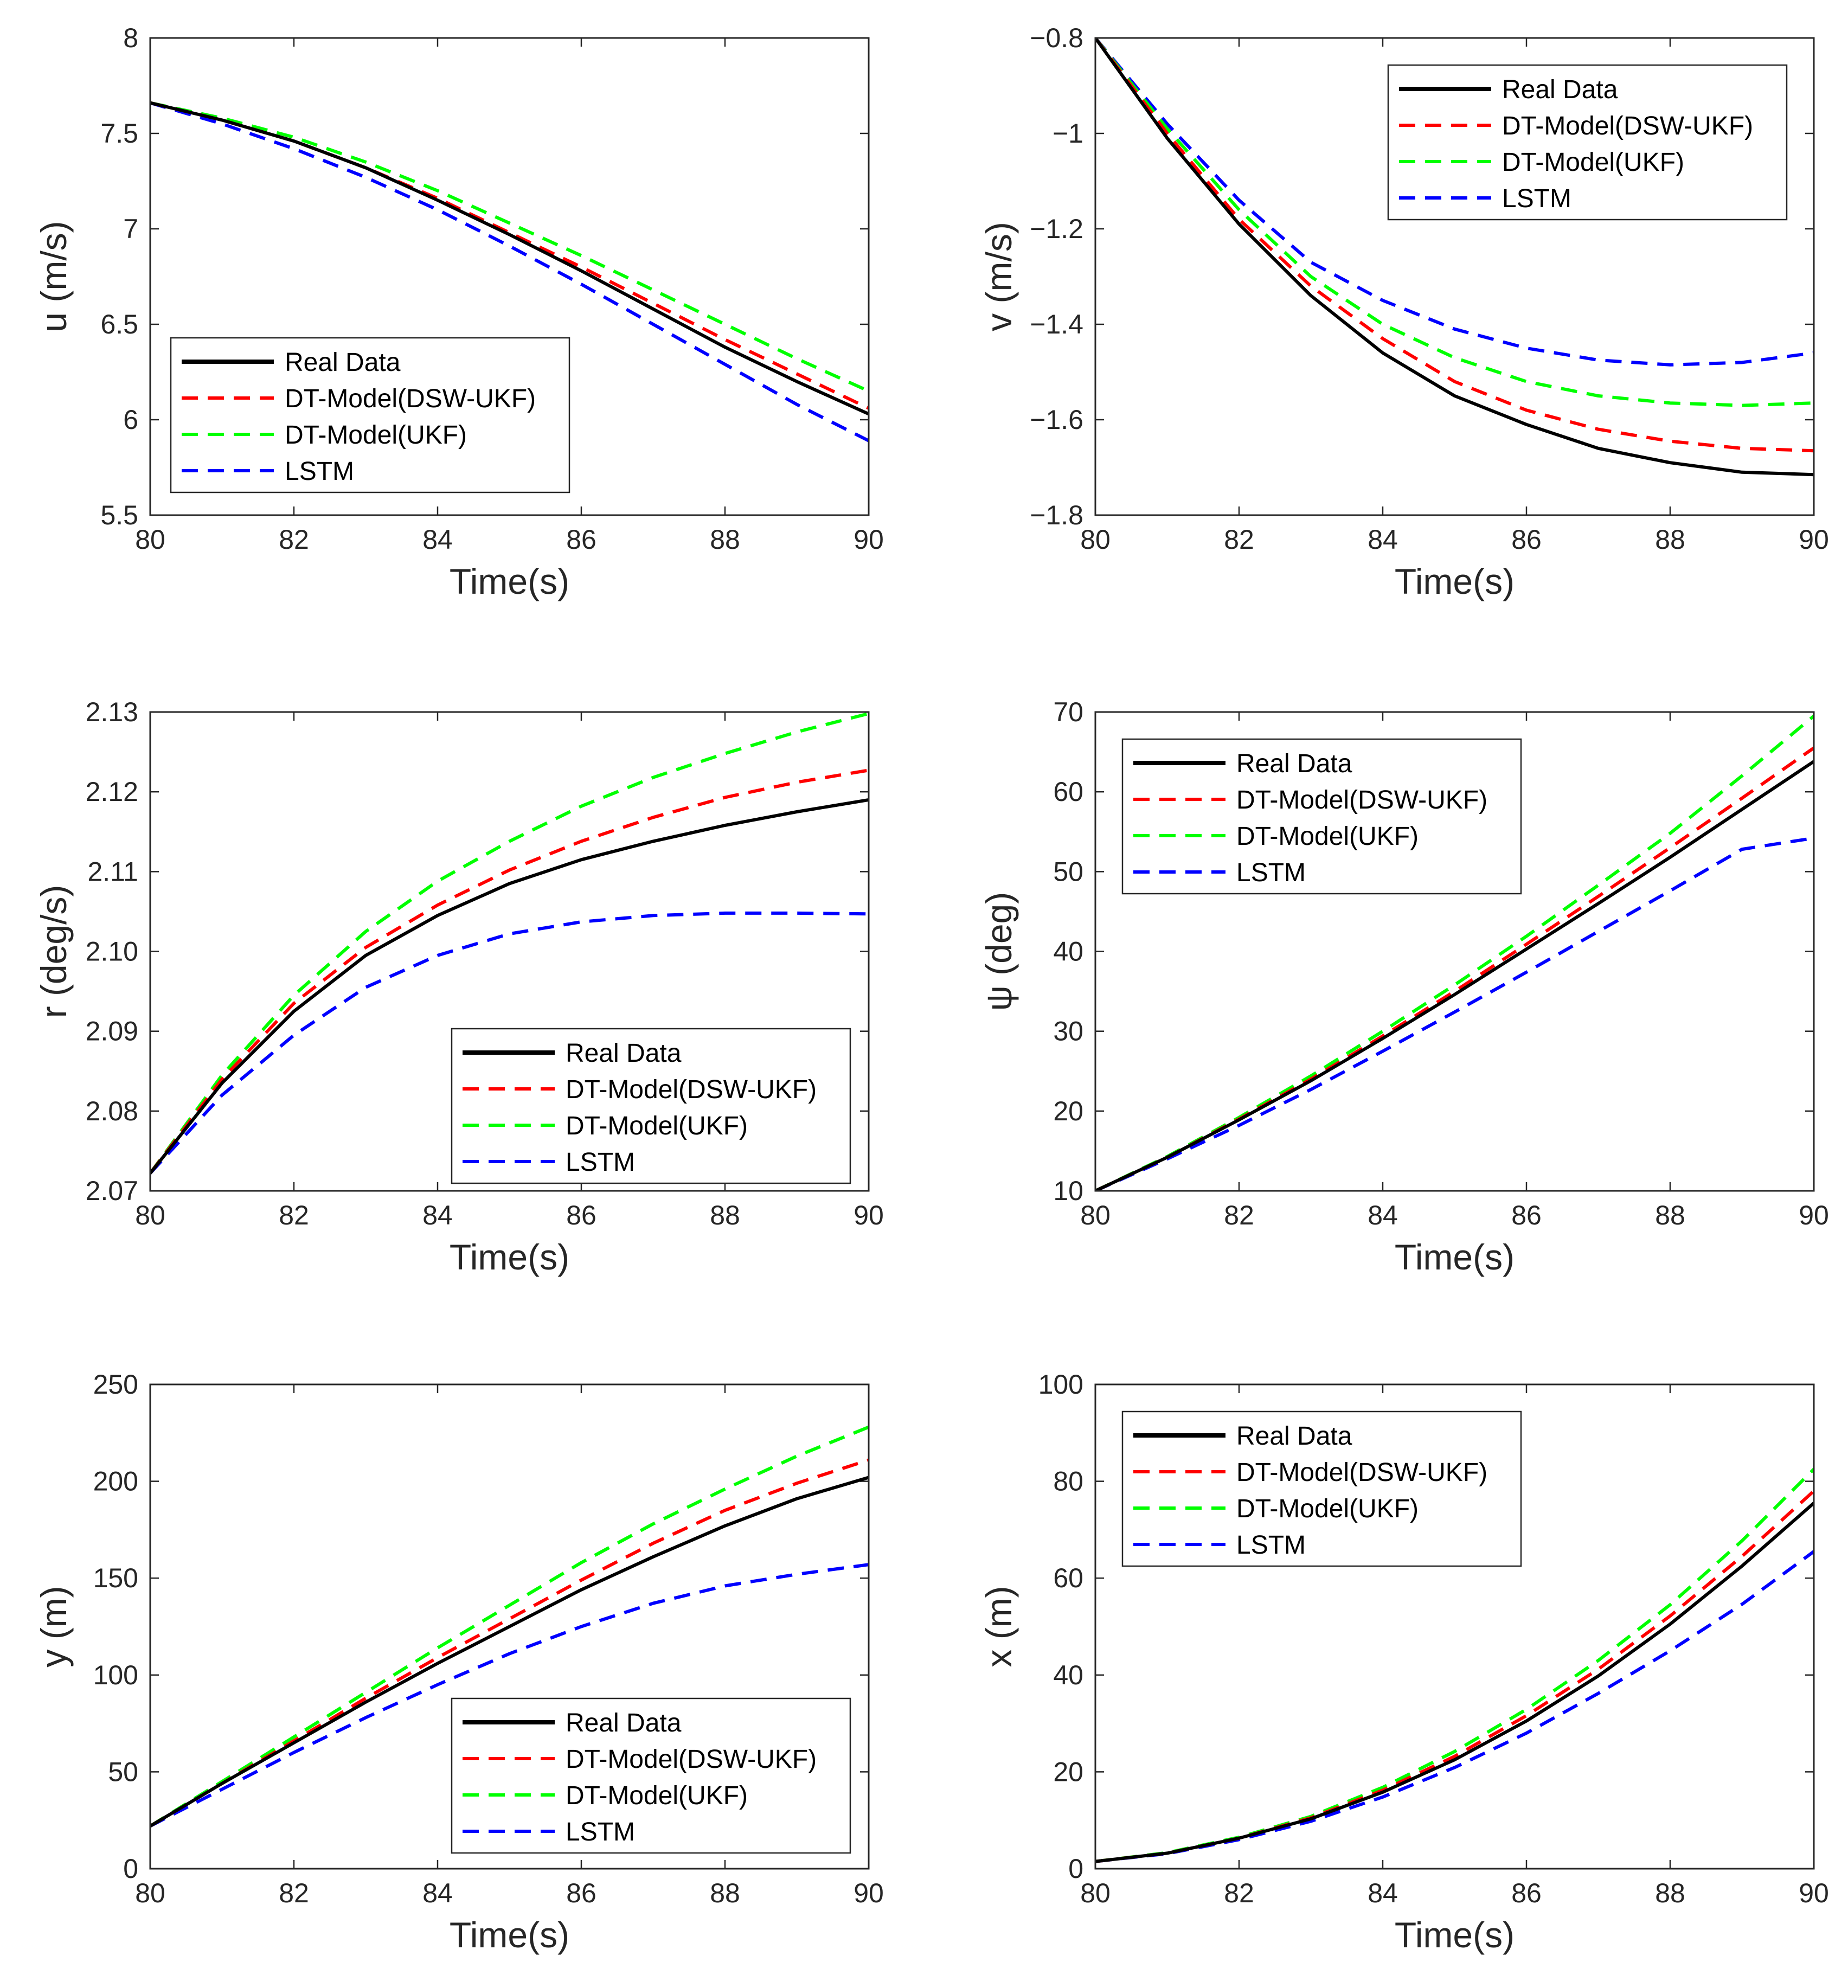 This screenshot has width=1848, height=1988. What do you see at coordinates (1056, 38) in the screenshot?
I see `y-tick-label: −0.8` at bounding box center [1056, 38].